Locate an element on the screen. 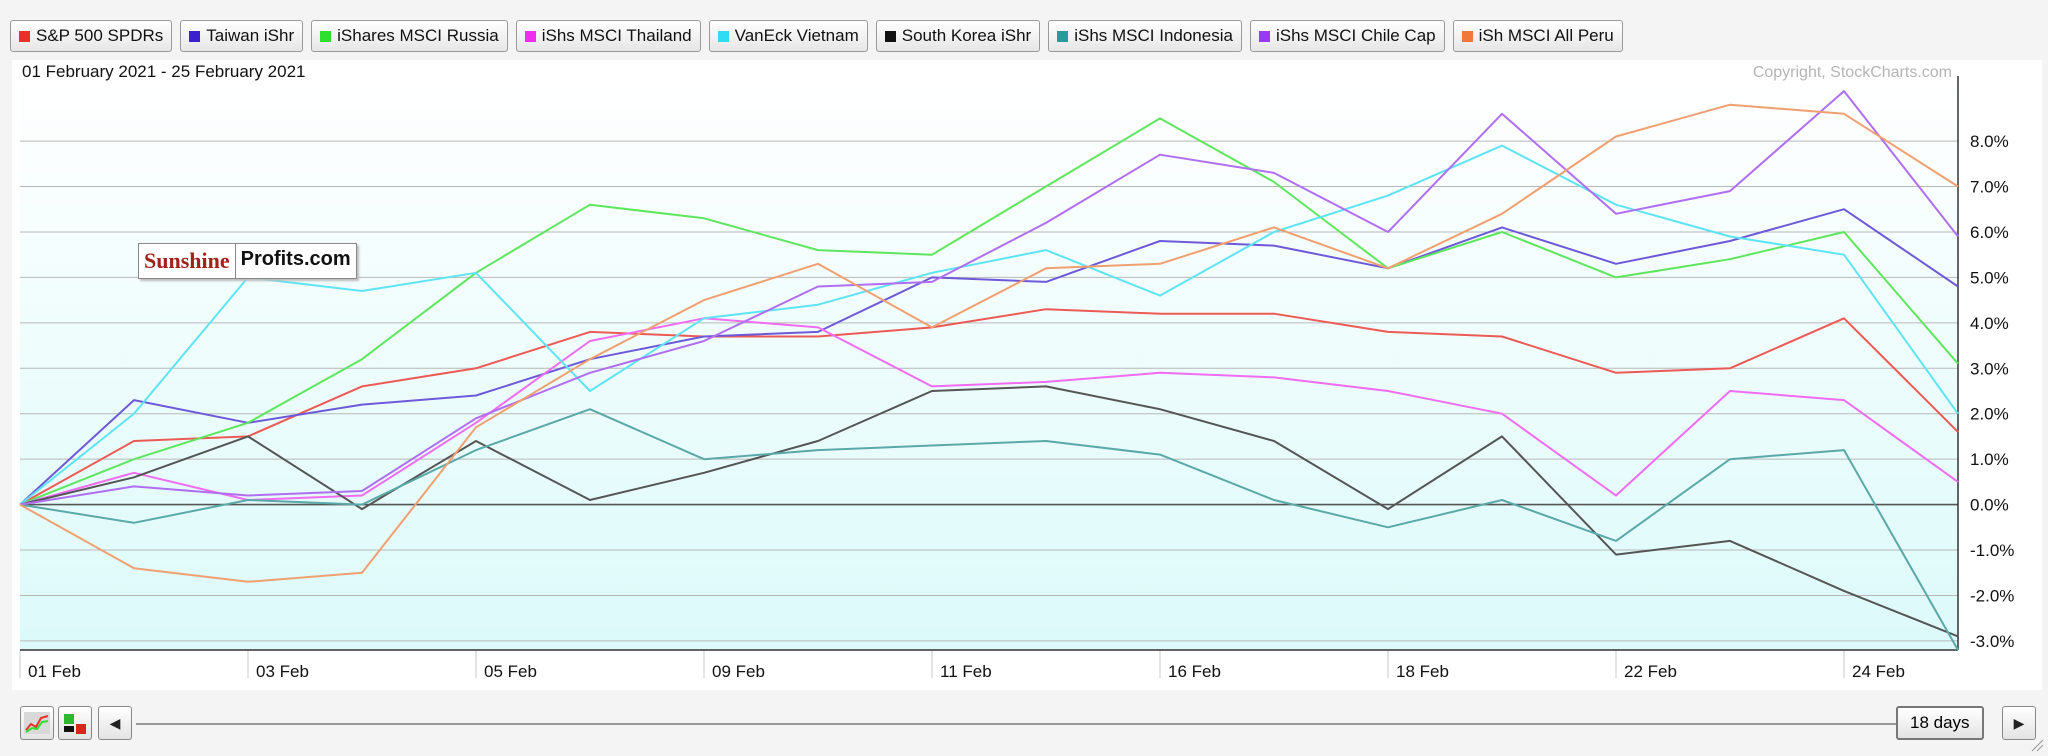  legend-item: South Korea iShr is located at coordinates (958, 36).